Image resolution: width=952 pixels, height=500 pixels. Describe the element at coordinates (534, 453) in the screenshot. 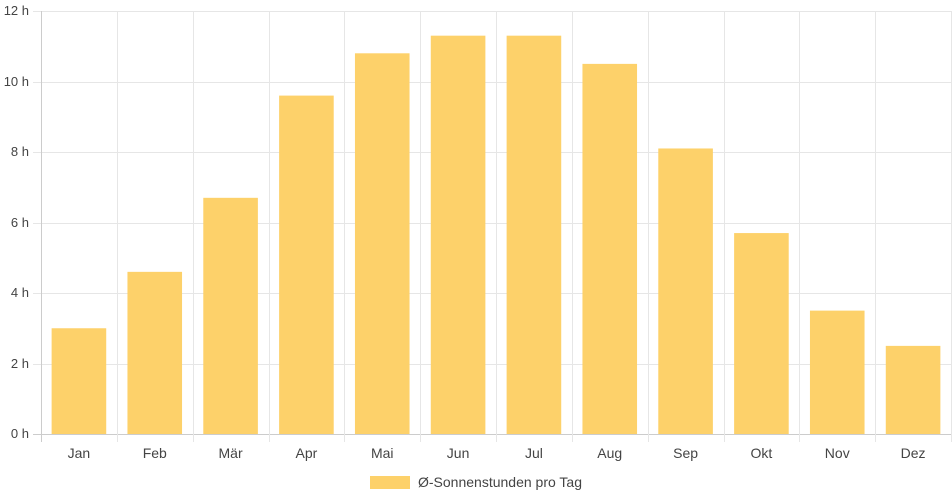

I see `x-tick-label: Jul` at that location.